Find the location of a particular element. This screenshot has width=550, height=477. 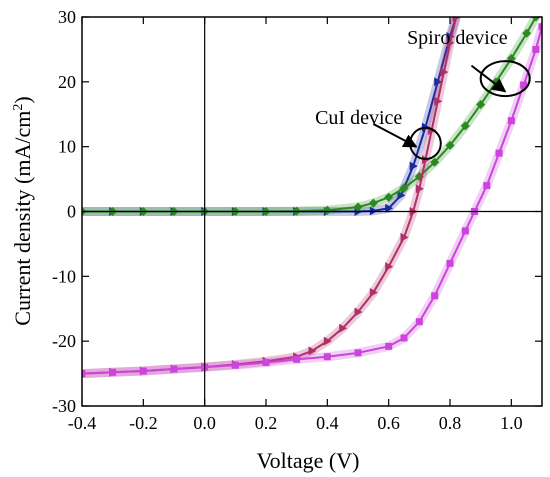

annotation-ellipse is located at coordinates (505, 79).